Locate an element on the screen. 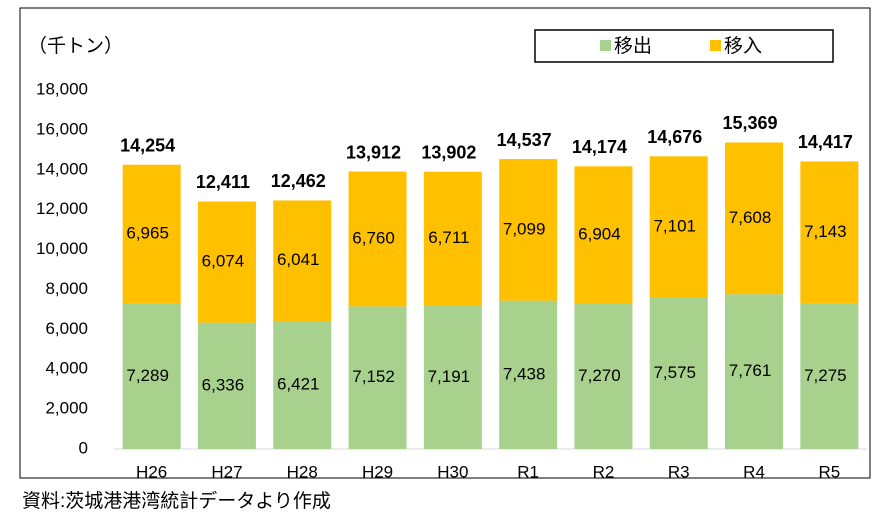  total-label: 14,254 is located at coordinates (147, 145).